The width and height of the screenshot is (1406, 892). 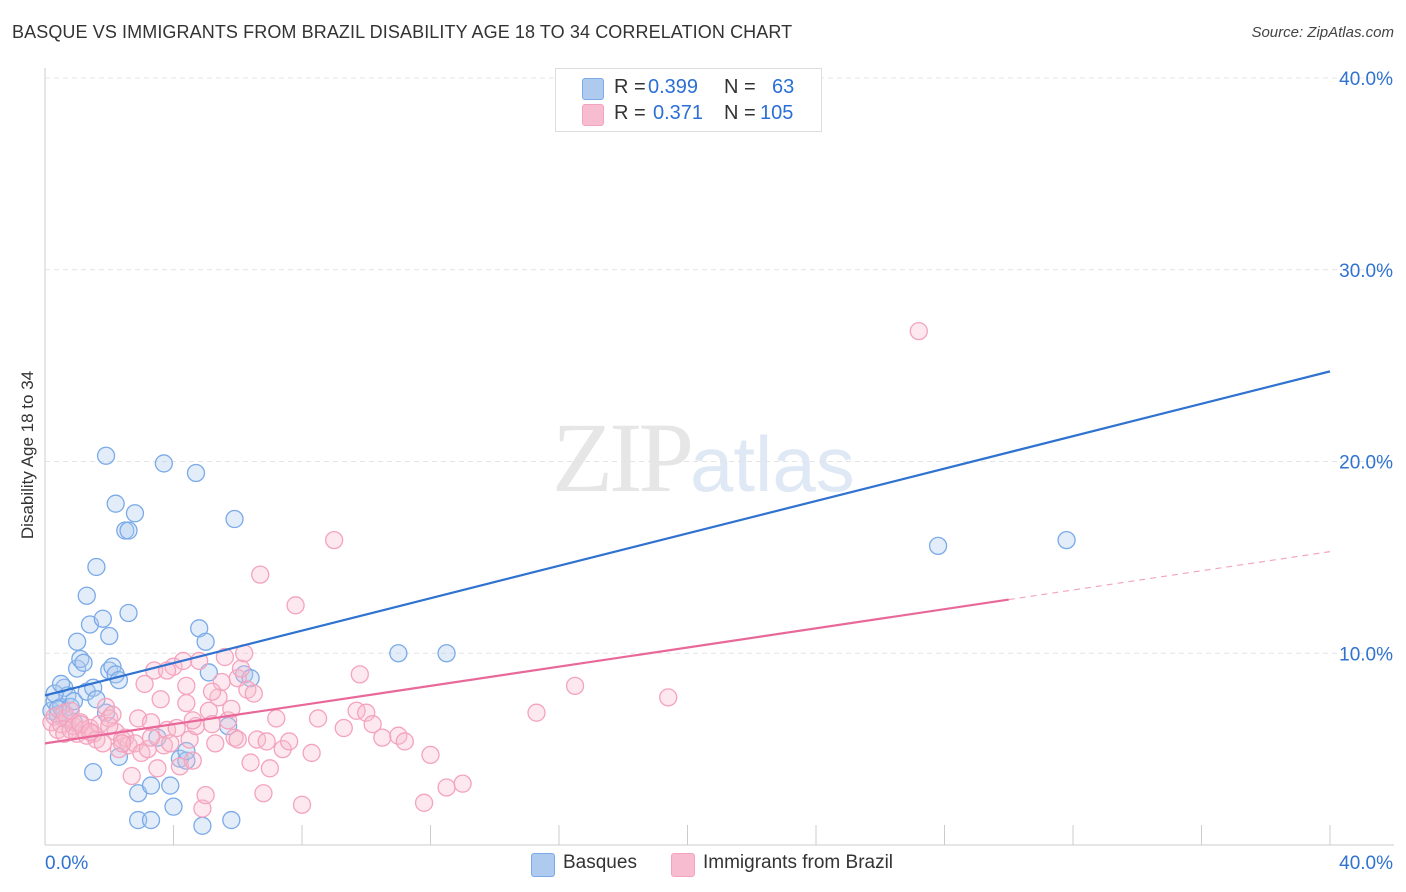 I want to click on brazil-trend-line, so click(x=526, y=671).